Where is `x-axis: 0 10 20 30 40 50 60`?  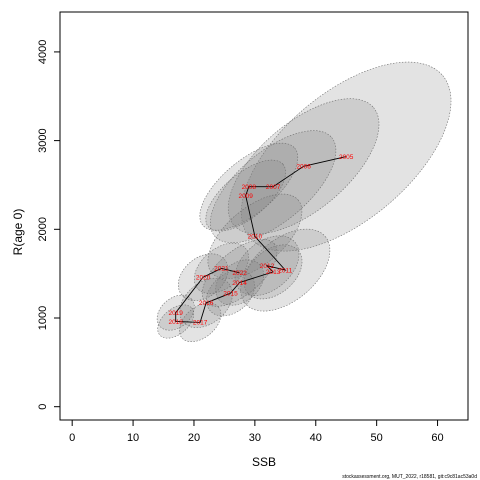 x-axis: 0 10 20 30 40 50 60 is located at coordinates (256, 431).